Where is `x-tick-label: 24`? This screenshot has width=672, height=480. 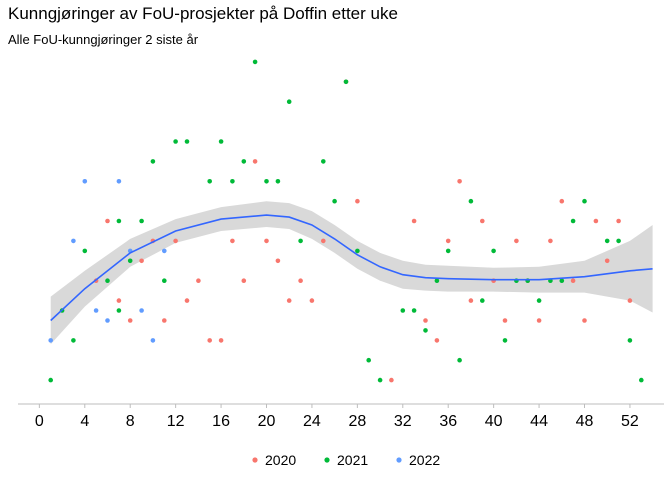
x-tick-label: 24 is located at coordinates (312, 421).